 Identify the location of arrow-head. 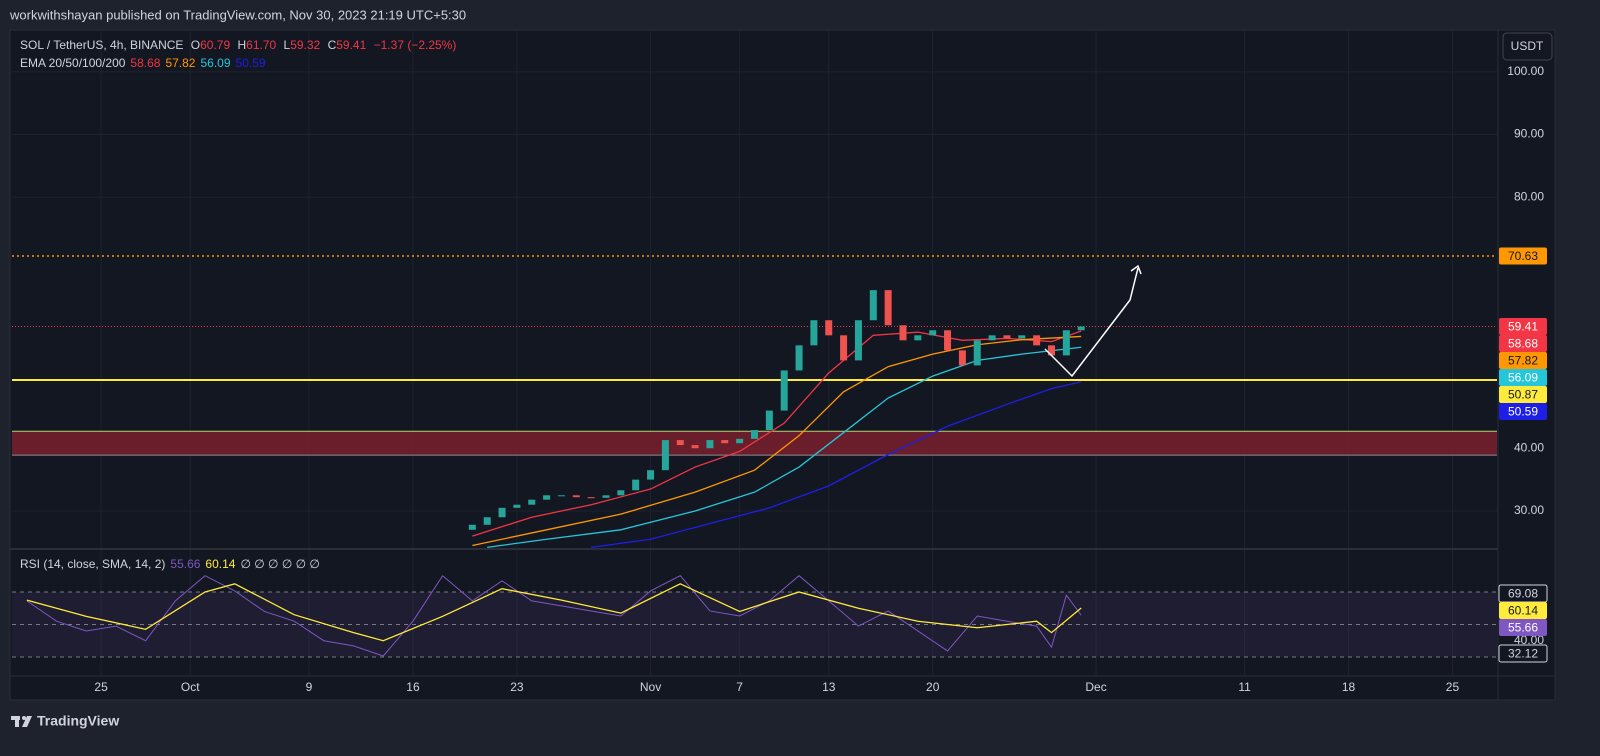
(1136, 269).